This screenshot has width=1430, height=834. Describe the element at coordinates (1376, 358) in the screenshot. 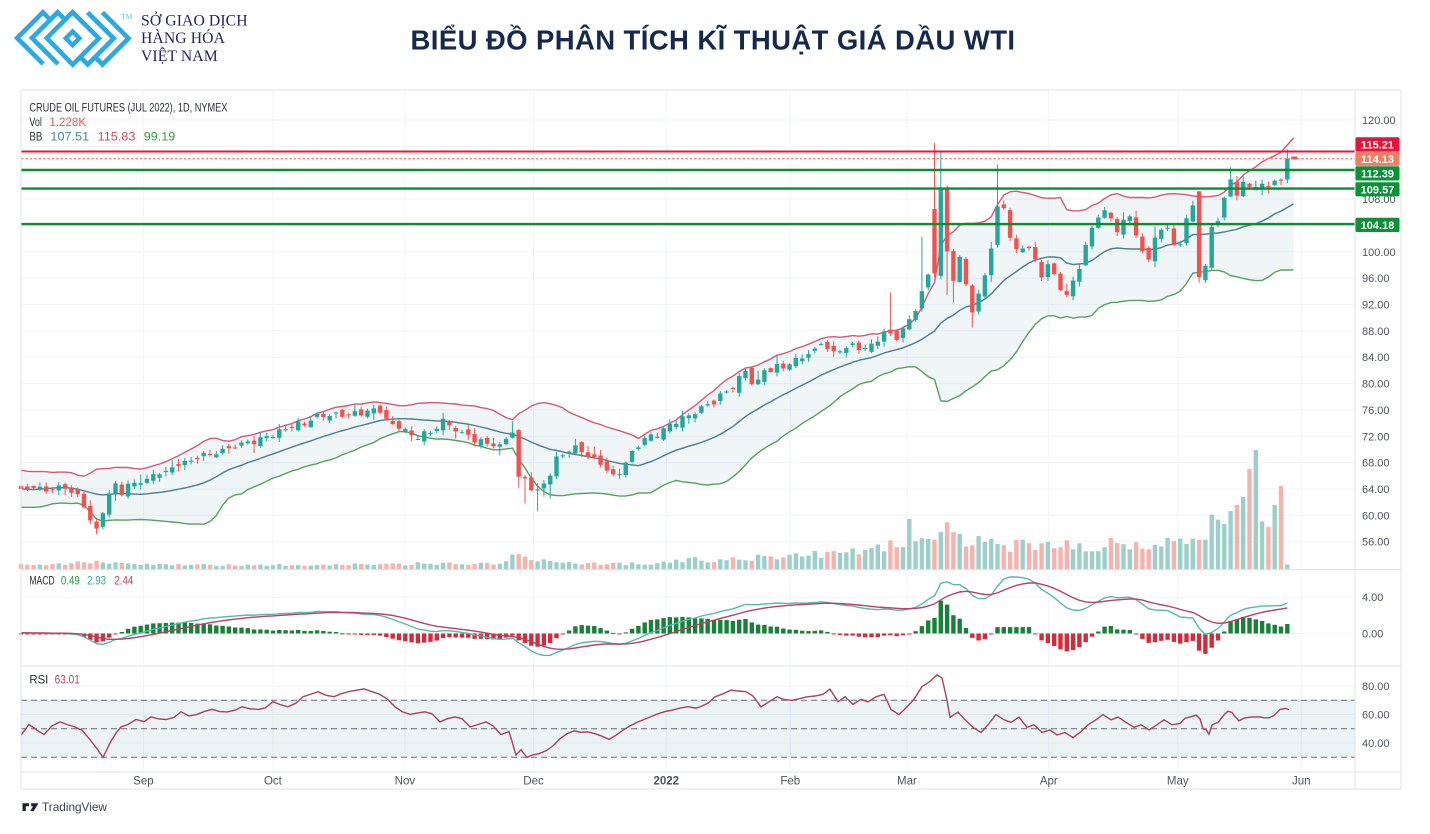

I see `svg-text: 84.00` at that location.